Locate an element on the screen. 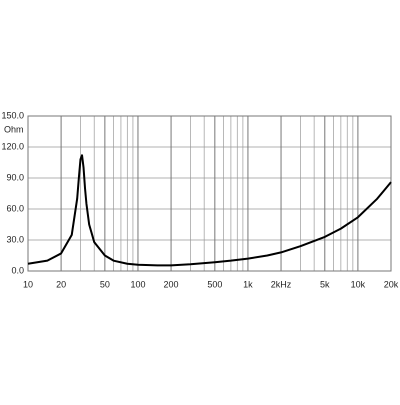 Image resolution: width=400 pixels, height=405 pixels. x-tick-label: 1k is located at coordinates (248, 284).